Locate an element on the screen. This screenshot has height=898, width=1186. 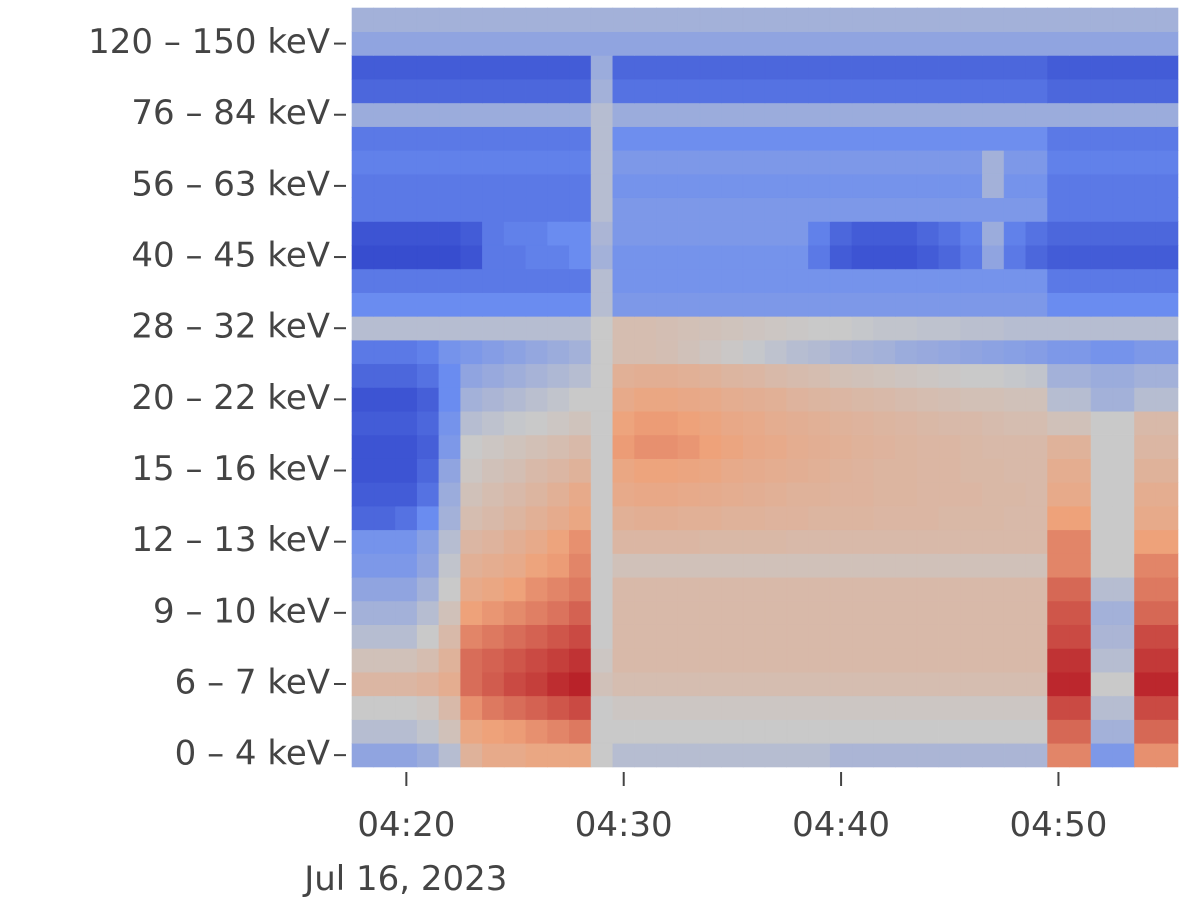
y-tick-label: 9 – 10 keV is located at coordinates (241, 611).